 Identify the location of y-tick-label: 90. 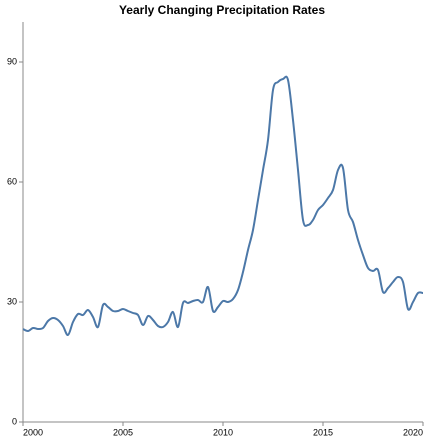
(12, 61).